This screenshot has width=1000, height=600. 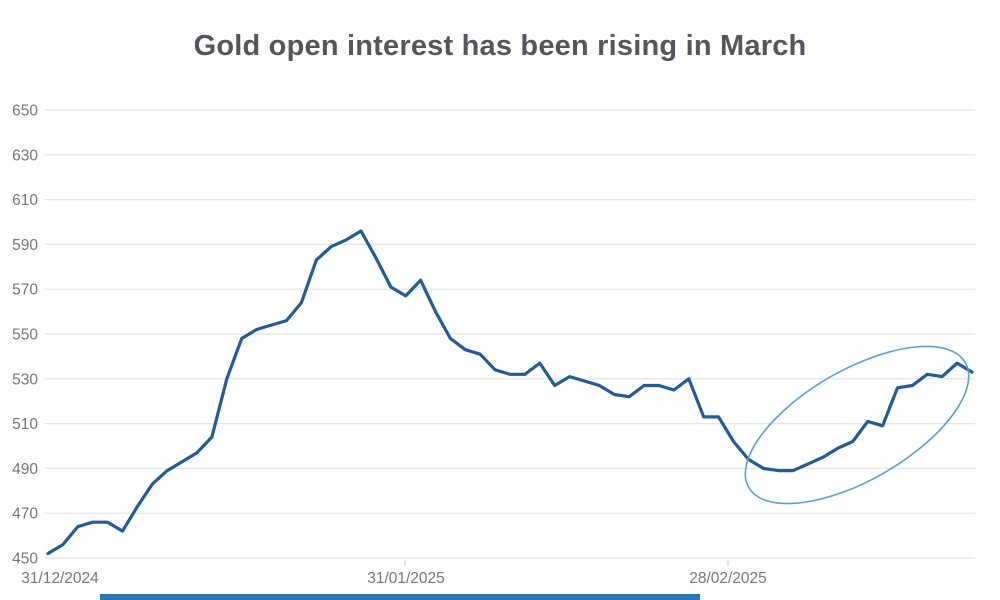 What do you see at coordinates (25, 290) in the screenshot?
I see `y-axis-label: 570` at bounding box center [25, 290].